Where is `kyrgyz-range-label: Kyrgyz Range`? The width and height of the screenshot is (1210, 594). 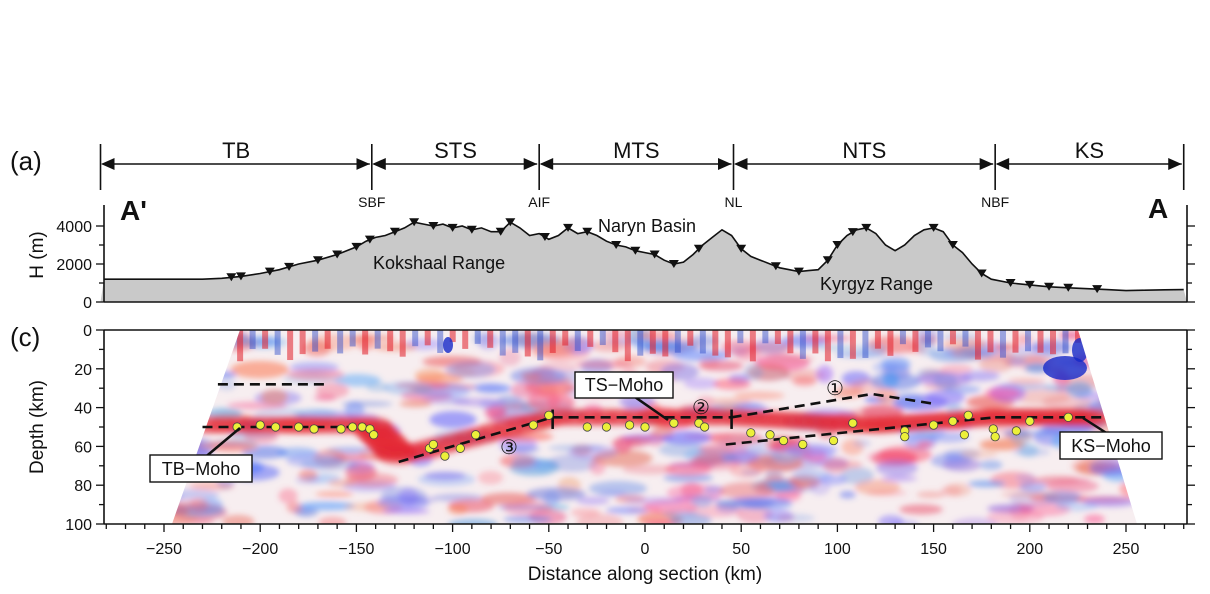
kyrgyz-range-label: Kyrgyz Range is located at coordinates (876, 284).